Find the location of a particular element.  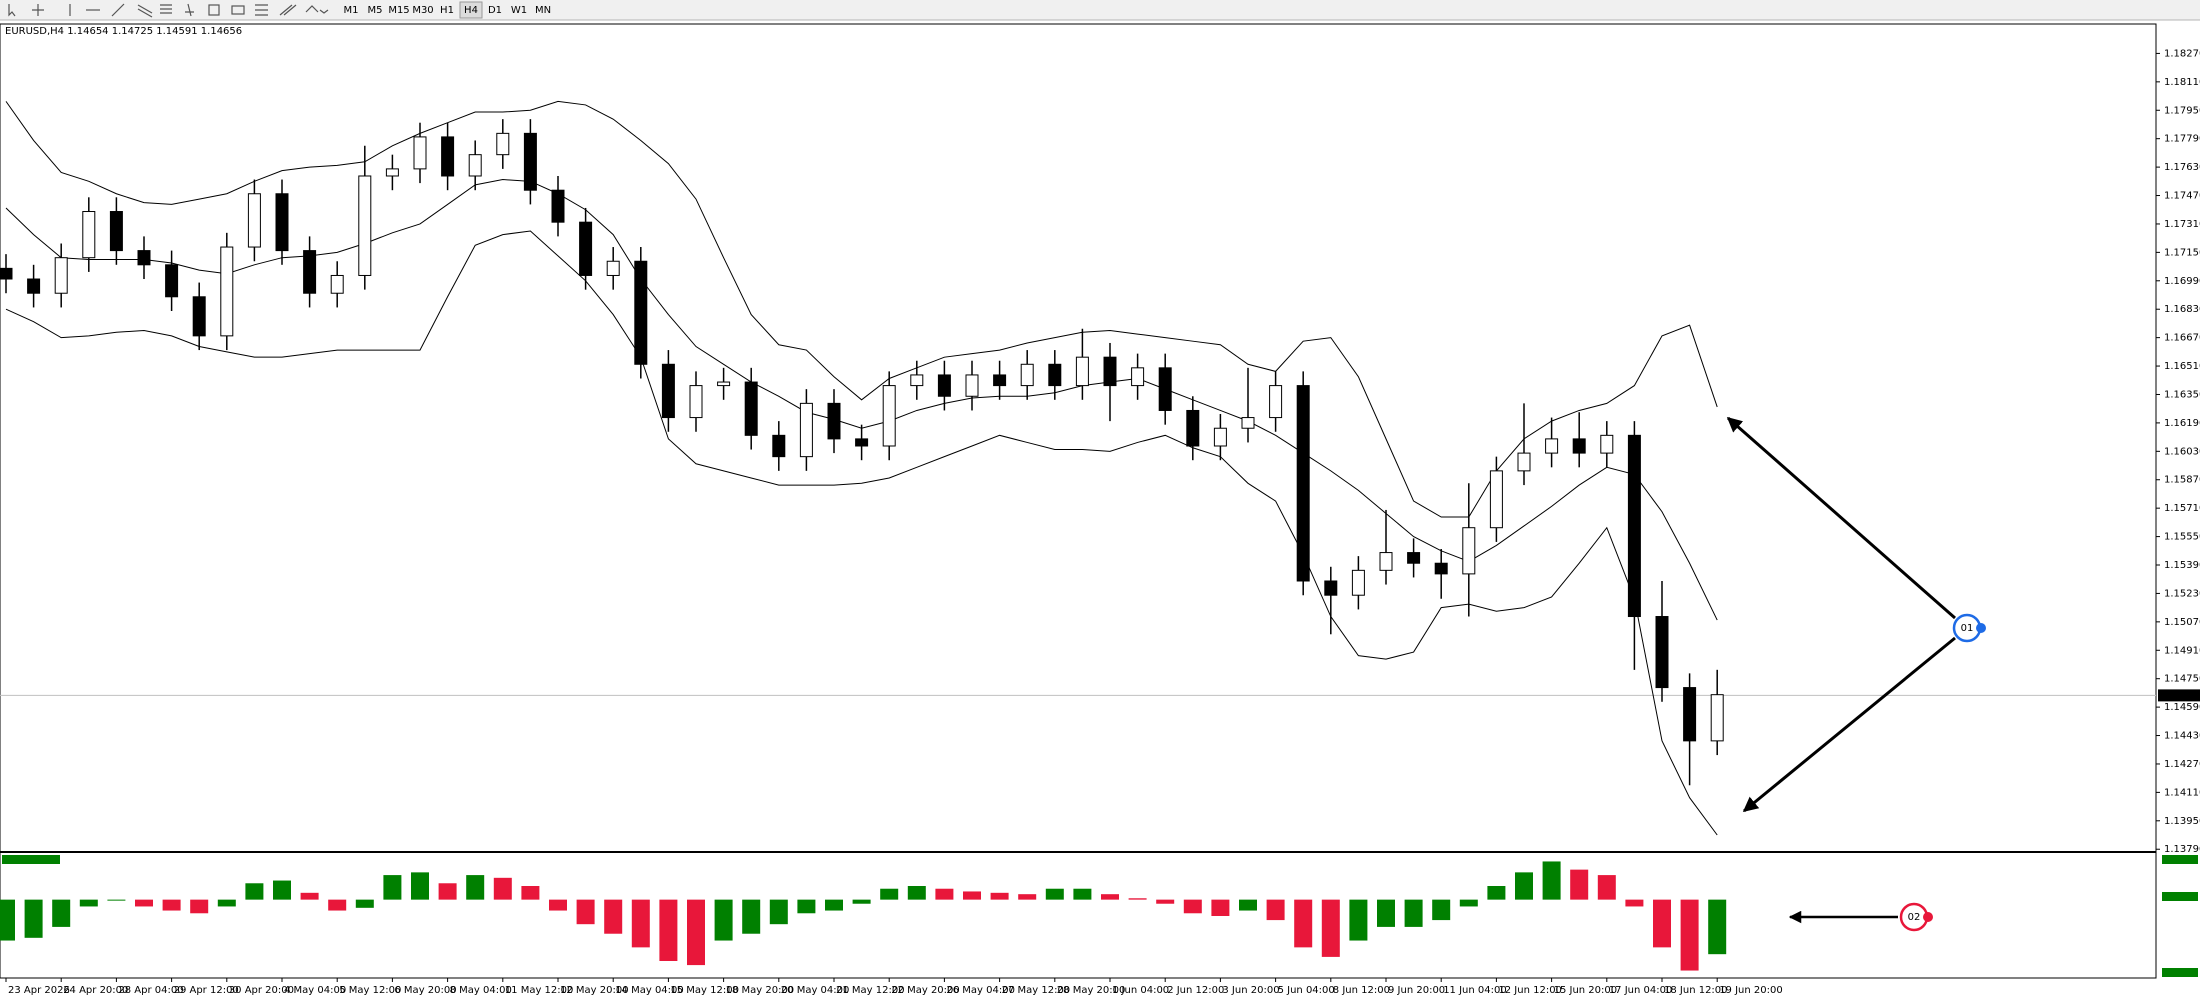

timeframe-button: M1 is located at coordinates (351, 10).